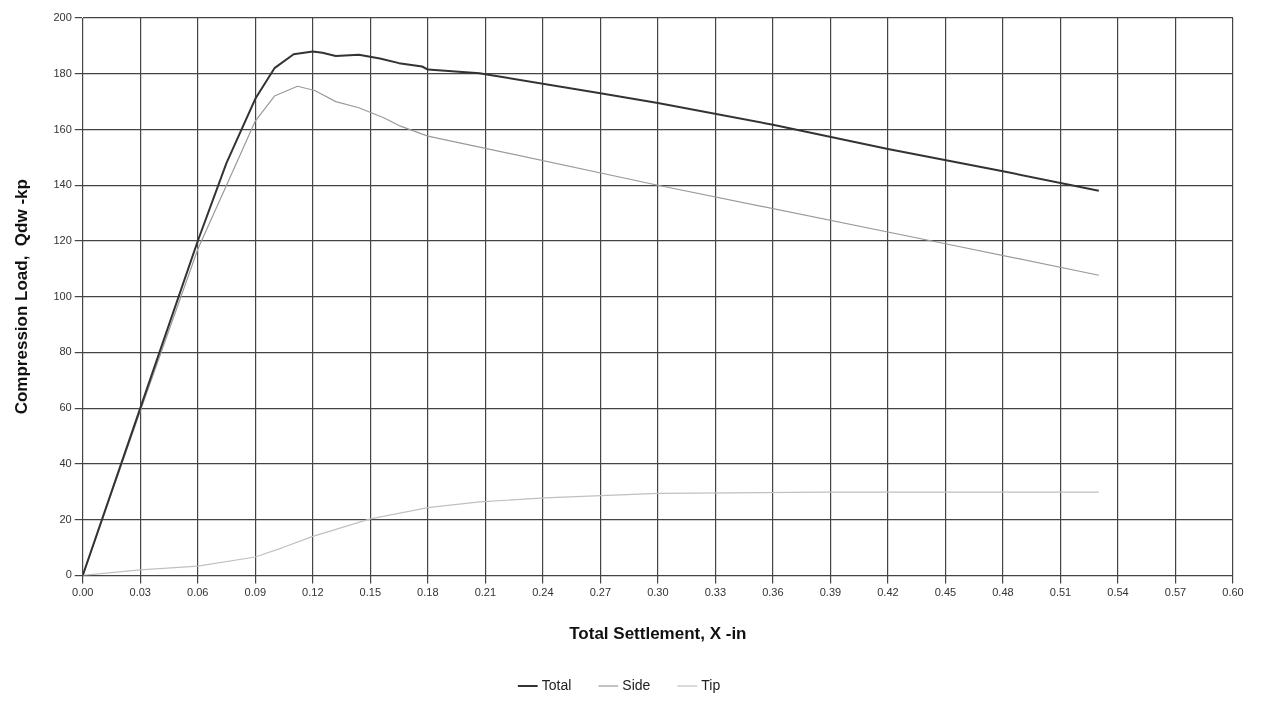 Image resolution: width=1267 pixels, height=718 pixels. What do you see at coordinates (636, 684) in the screenshot?
I see `legend-label: Side` at bounding box center [636, 684].